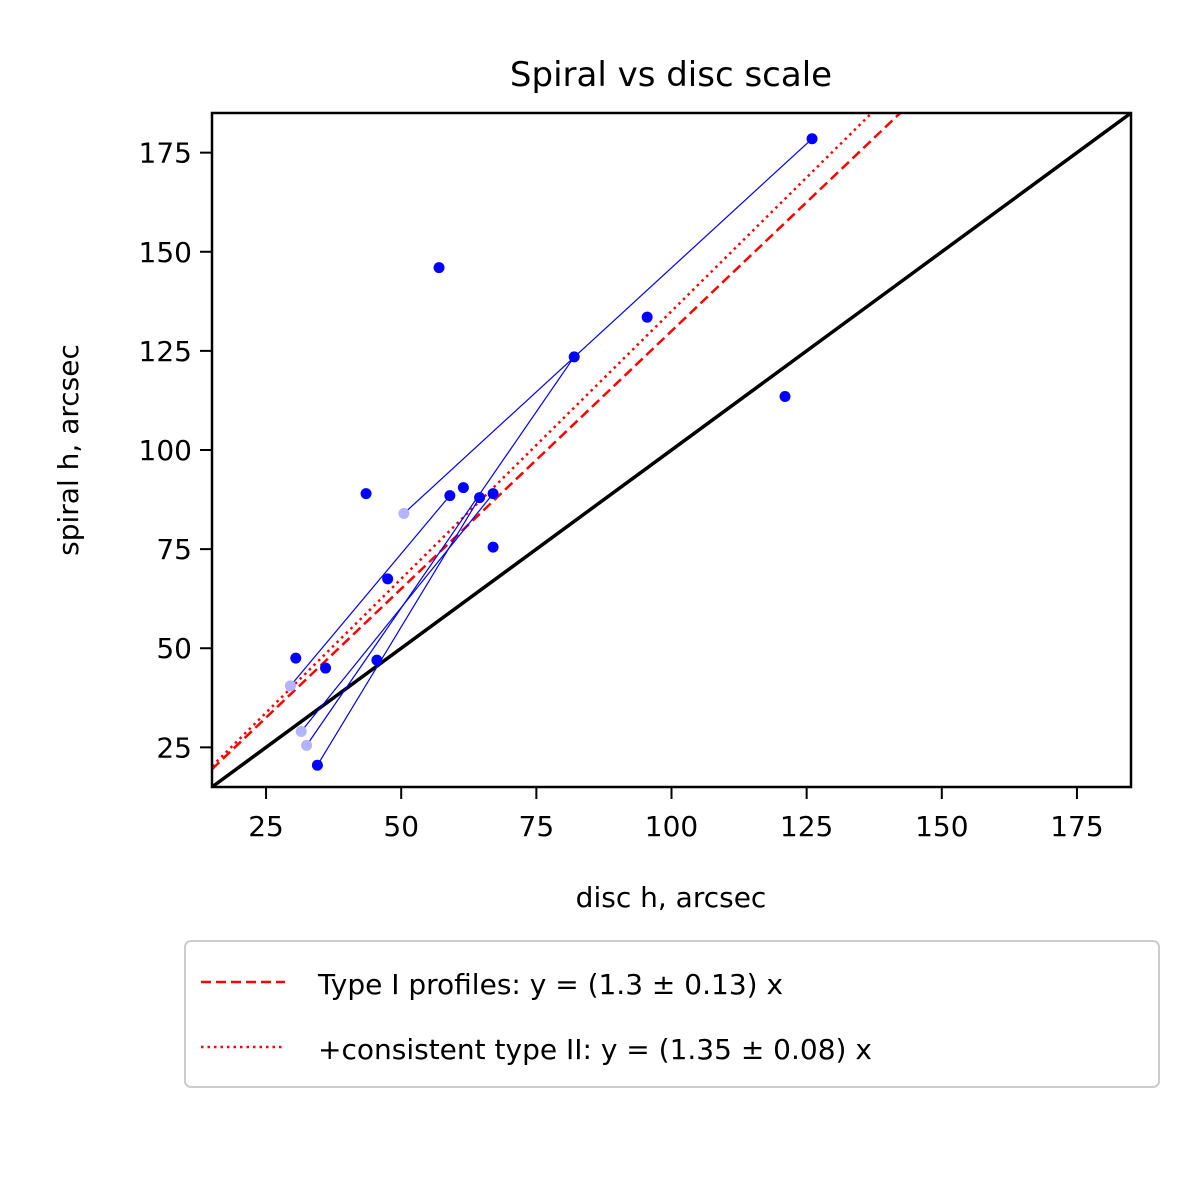 The width and height of the screenshot is (1200, 1204). What do you see at coordinates (671, 75) in the screenshot?
I see `chart-title: Spiral vs disc scale` at bounding box center [671, 75].